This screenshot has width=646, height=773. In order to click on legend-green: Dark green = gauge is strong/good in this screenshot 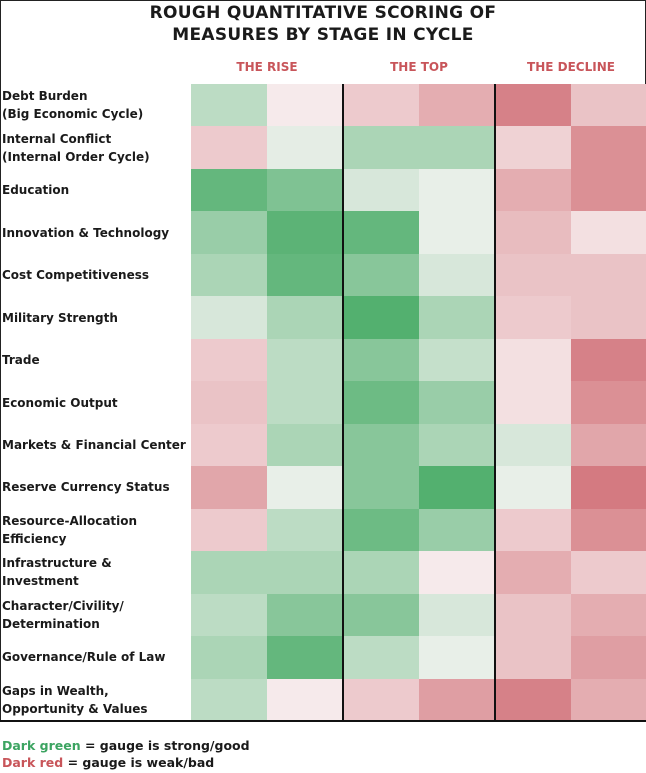, I will do `click(126, 746)`.